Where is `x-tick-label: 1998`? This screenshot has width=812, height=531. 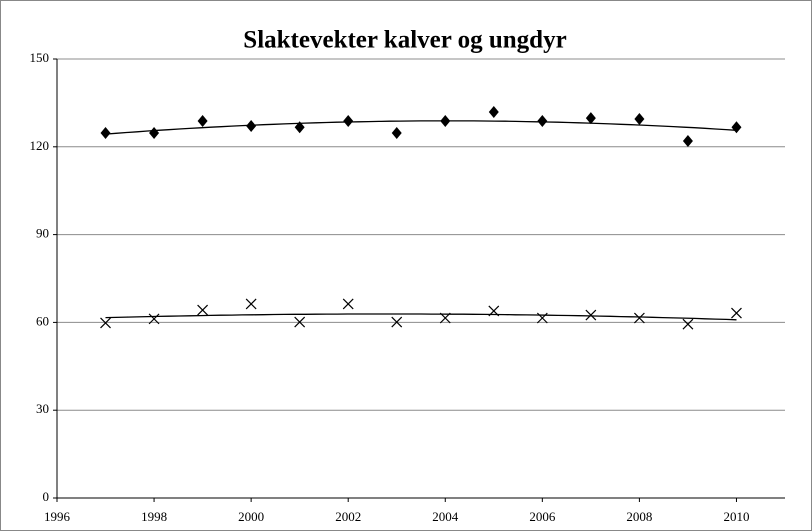 x-tick-label: 1998 is located at coordinates (154, 516).